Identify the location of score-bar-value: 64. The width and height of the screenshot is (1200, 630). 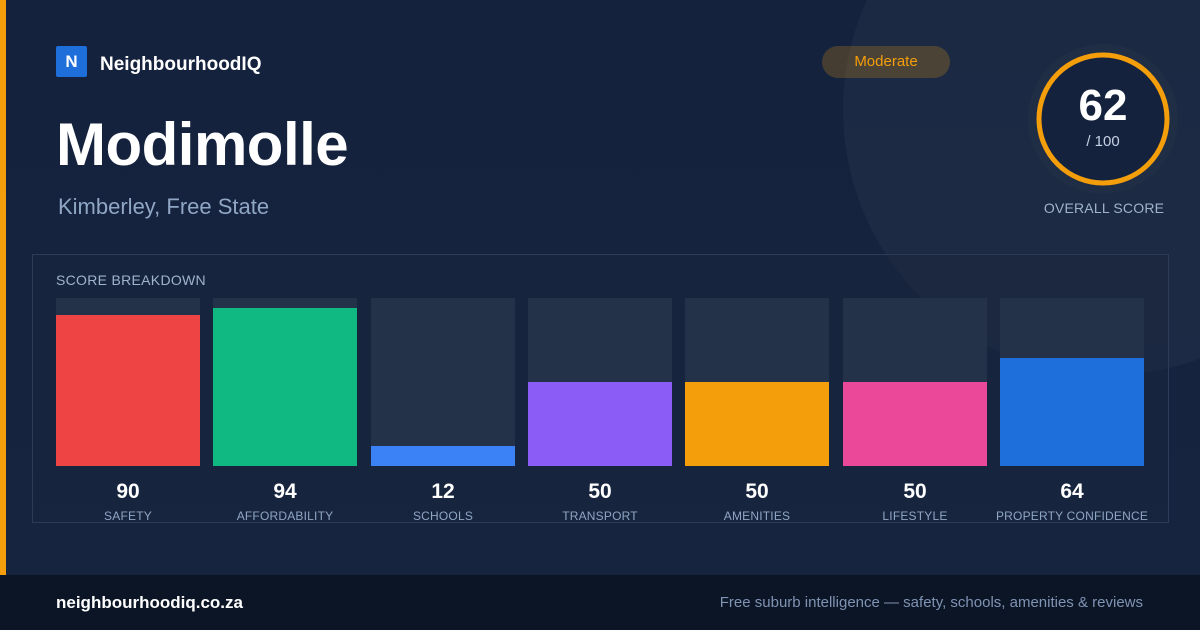
(1072, 491).